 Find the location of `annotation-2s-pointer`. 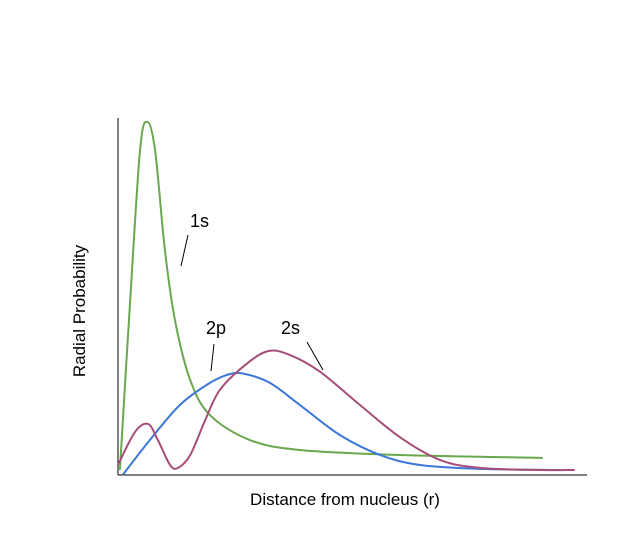

annotation-2s-pointer is located at coordinates (315, 356).